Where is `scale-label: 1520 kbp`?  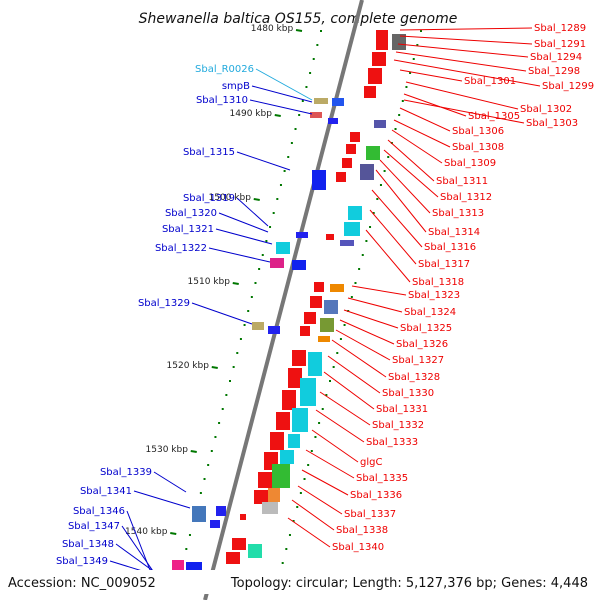 scale-label: 1520 kbp is located at coordinates (188, 366).